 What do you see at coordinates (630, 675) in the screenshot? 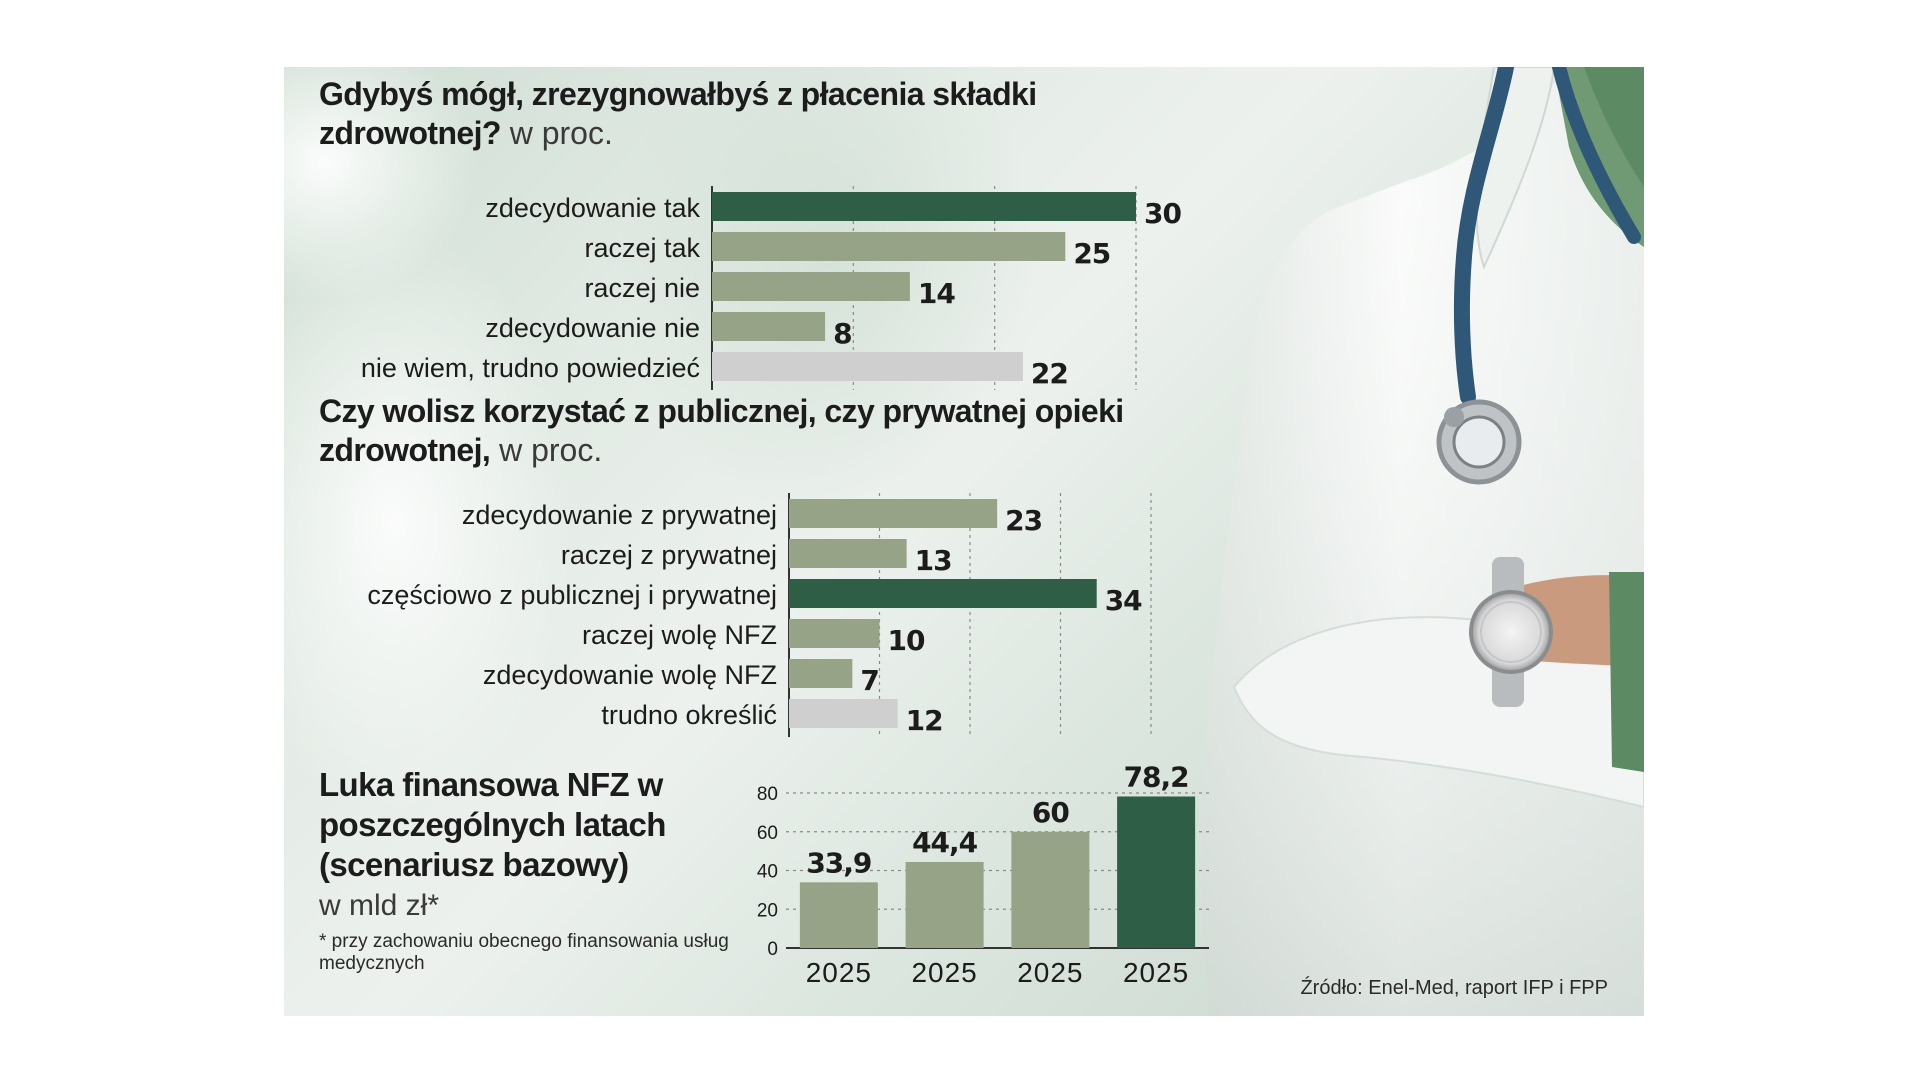
I see `category-label: zdecydowanie wolę NFZ` at bounding box center [630, 675].